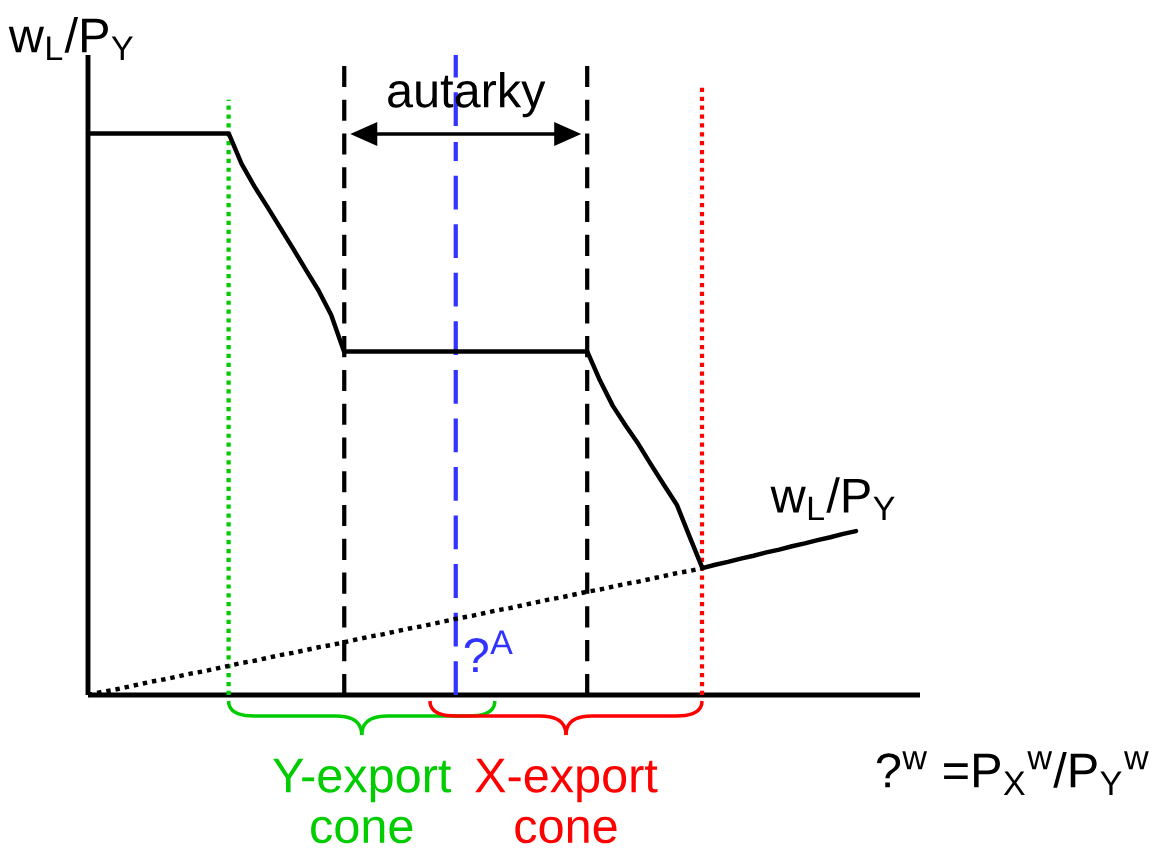  What do you see at coordinates (832, 499) in the screenshot?
I see `series-label: w$_{L}$/P$_{Y}$` at bounding box center [832, 499].